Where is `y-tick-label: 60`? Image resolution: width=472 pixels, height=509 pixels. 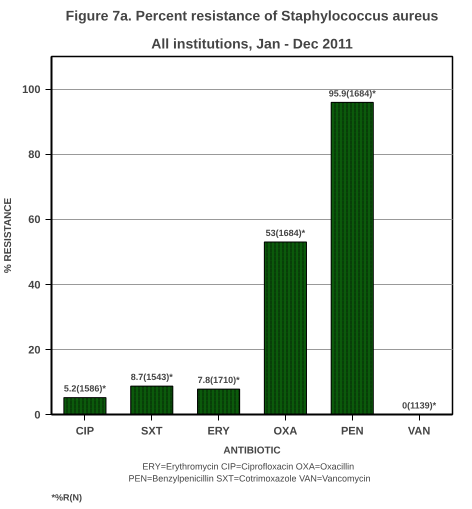 y-tick-label: 60 is located at coordinates (34, 220).